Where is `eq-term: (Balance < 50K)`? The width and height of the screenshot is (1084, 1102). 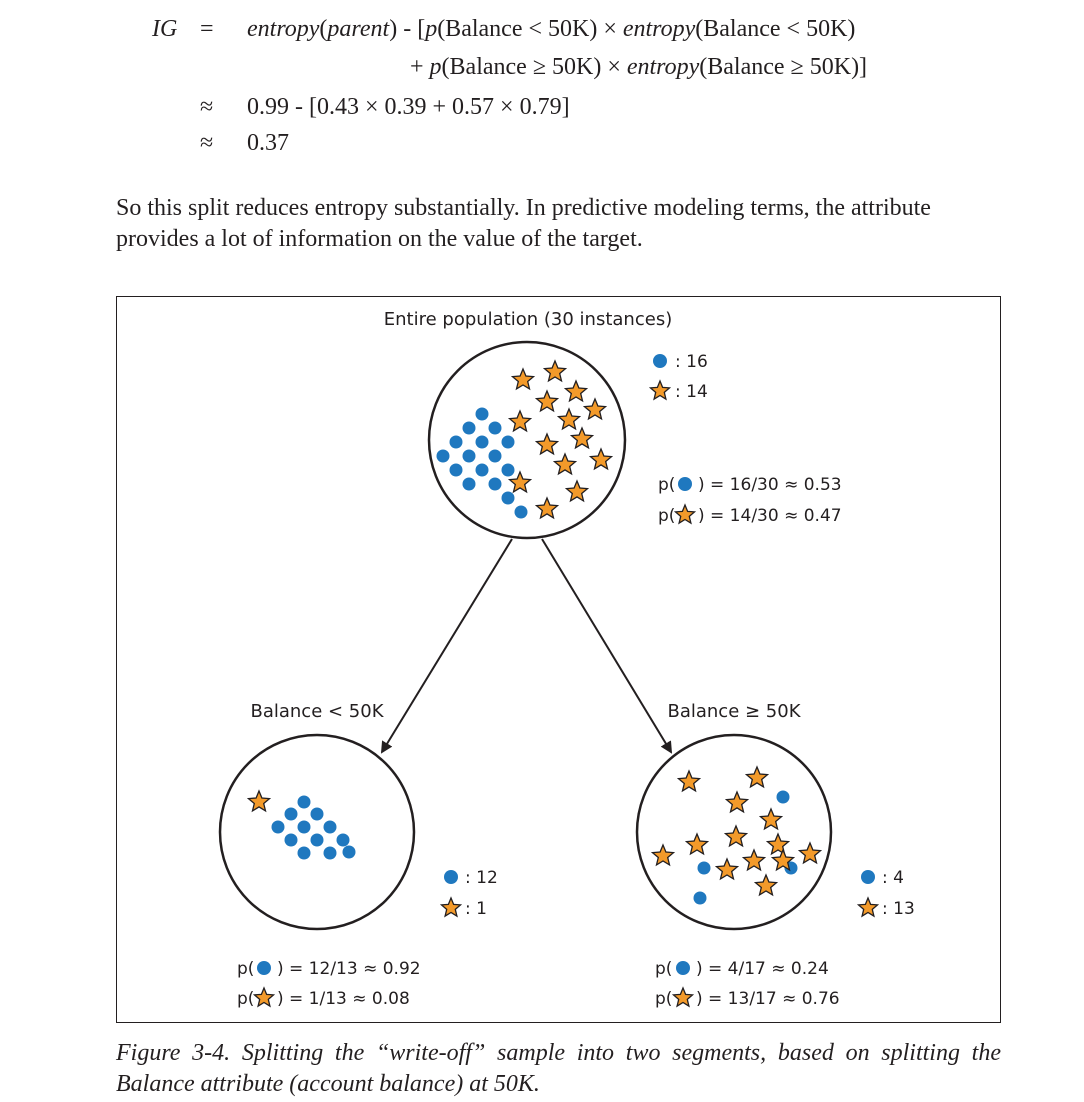 eq-term: (Balance < 50K) is located at coordinates (775, 29).